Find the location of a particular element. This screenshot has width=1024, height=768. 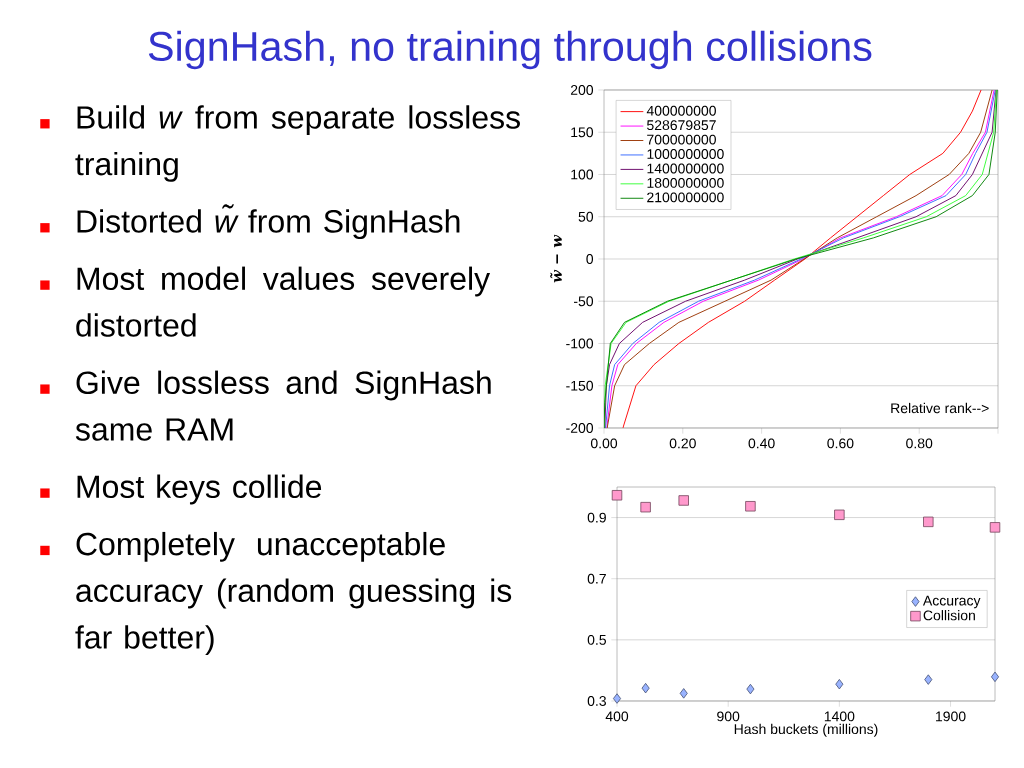

text: Give lossless and SignHash same RAM is located at coordinates (283, 405).